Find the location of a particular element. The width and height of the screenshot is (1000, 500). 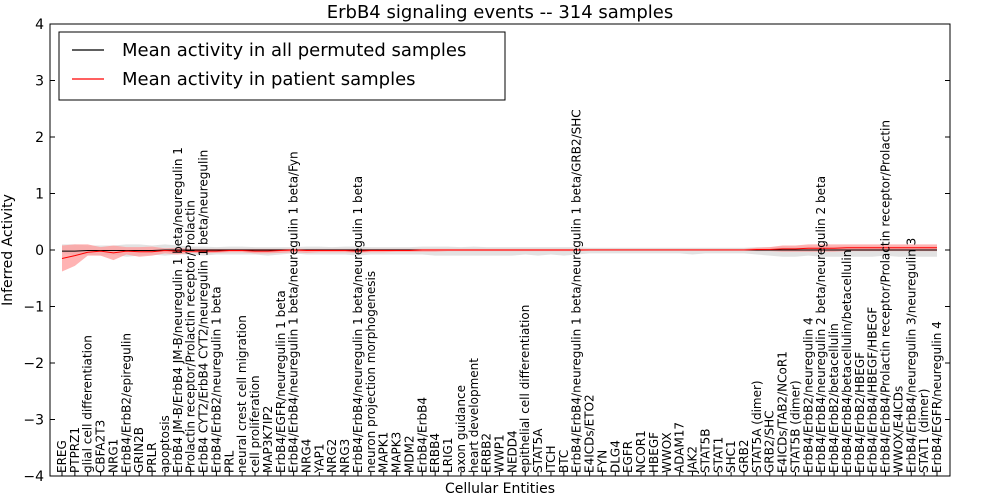

category-label: SHC1 is located at coordinates (731, 456).